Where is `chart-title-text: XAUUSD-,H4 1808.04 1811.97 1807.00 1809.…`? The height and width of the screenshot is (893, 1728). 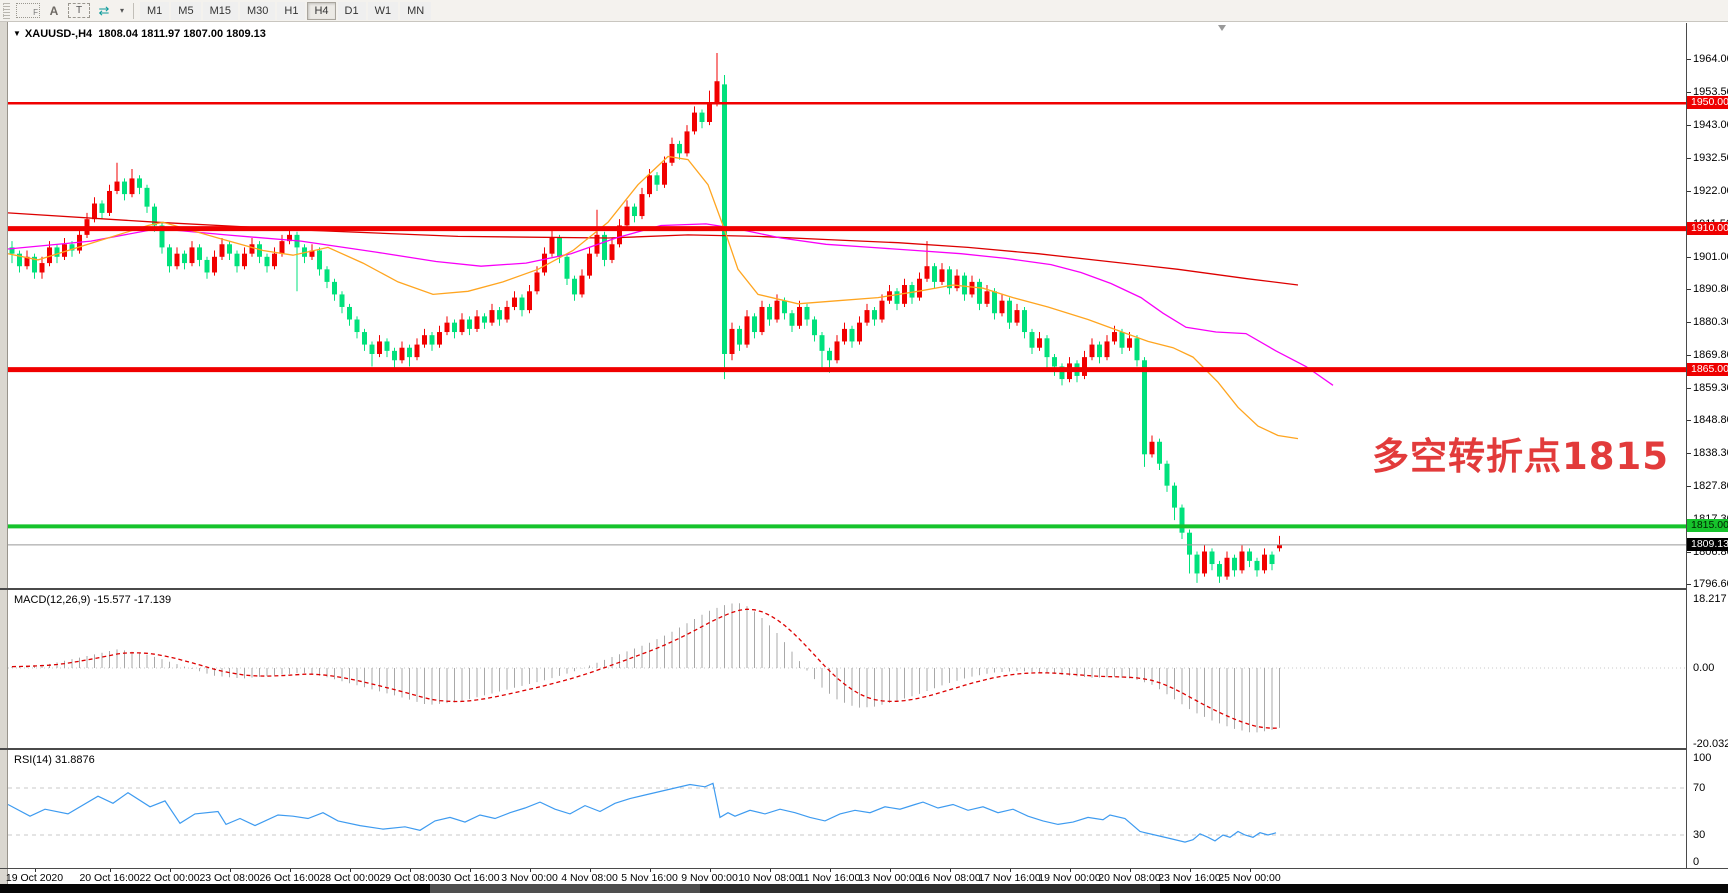
chart-title-text: XAUUSD-,H4 1808.04 1811.97 1807.00 1809.… is located at coordinates (145, 34).